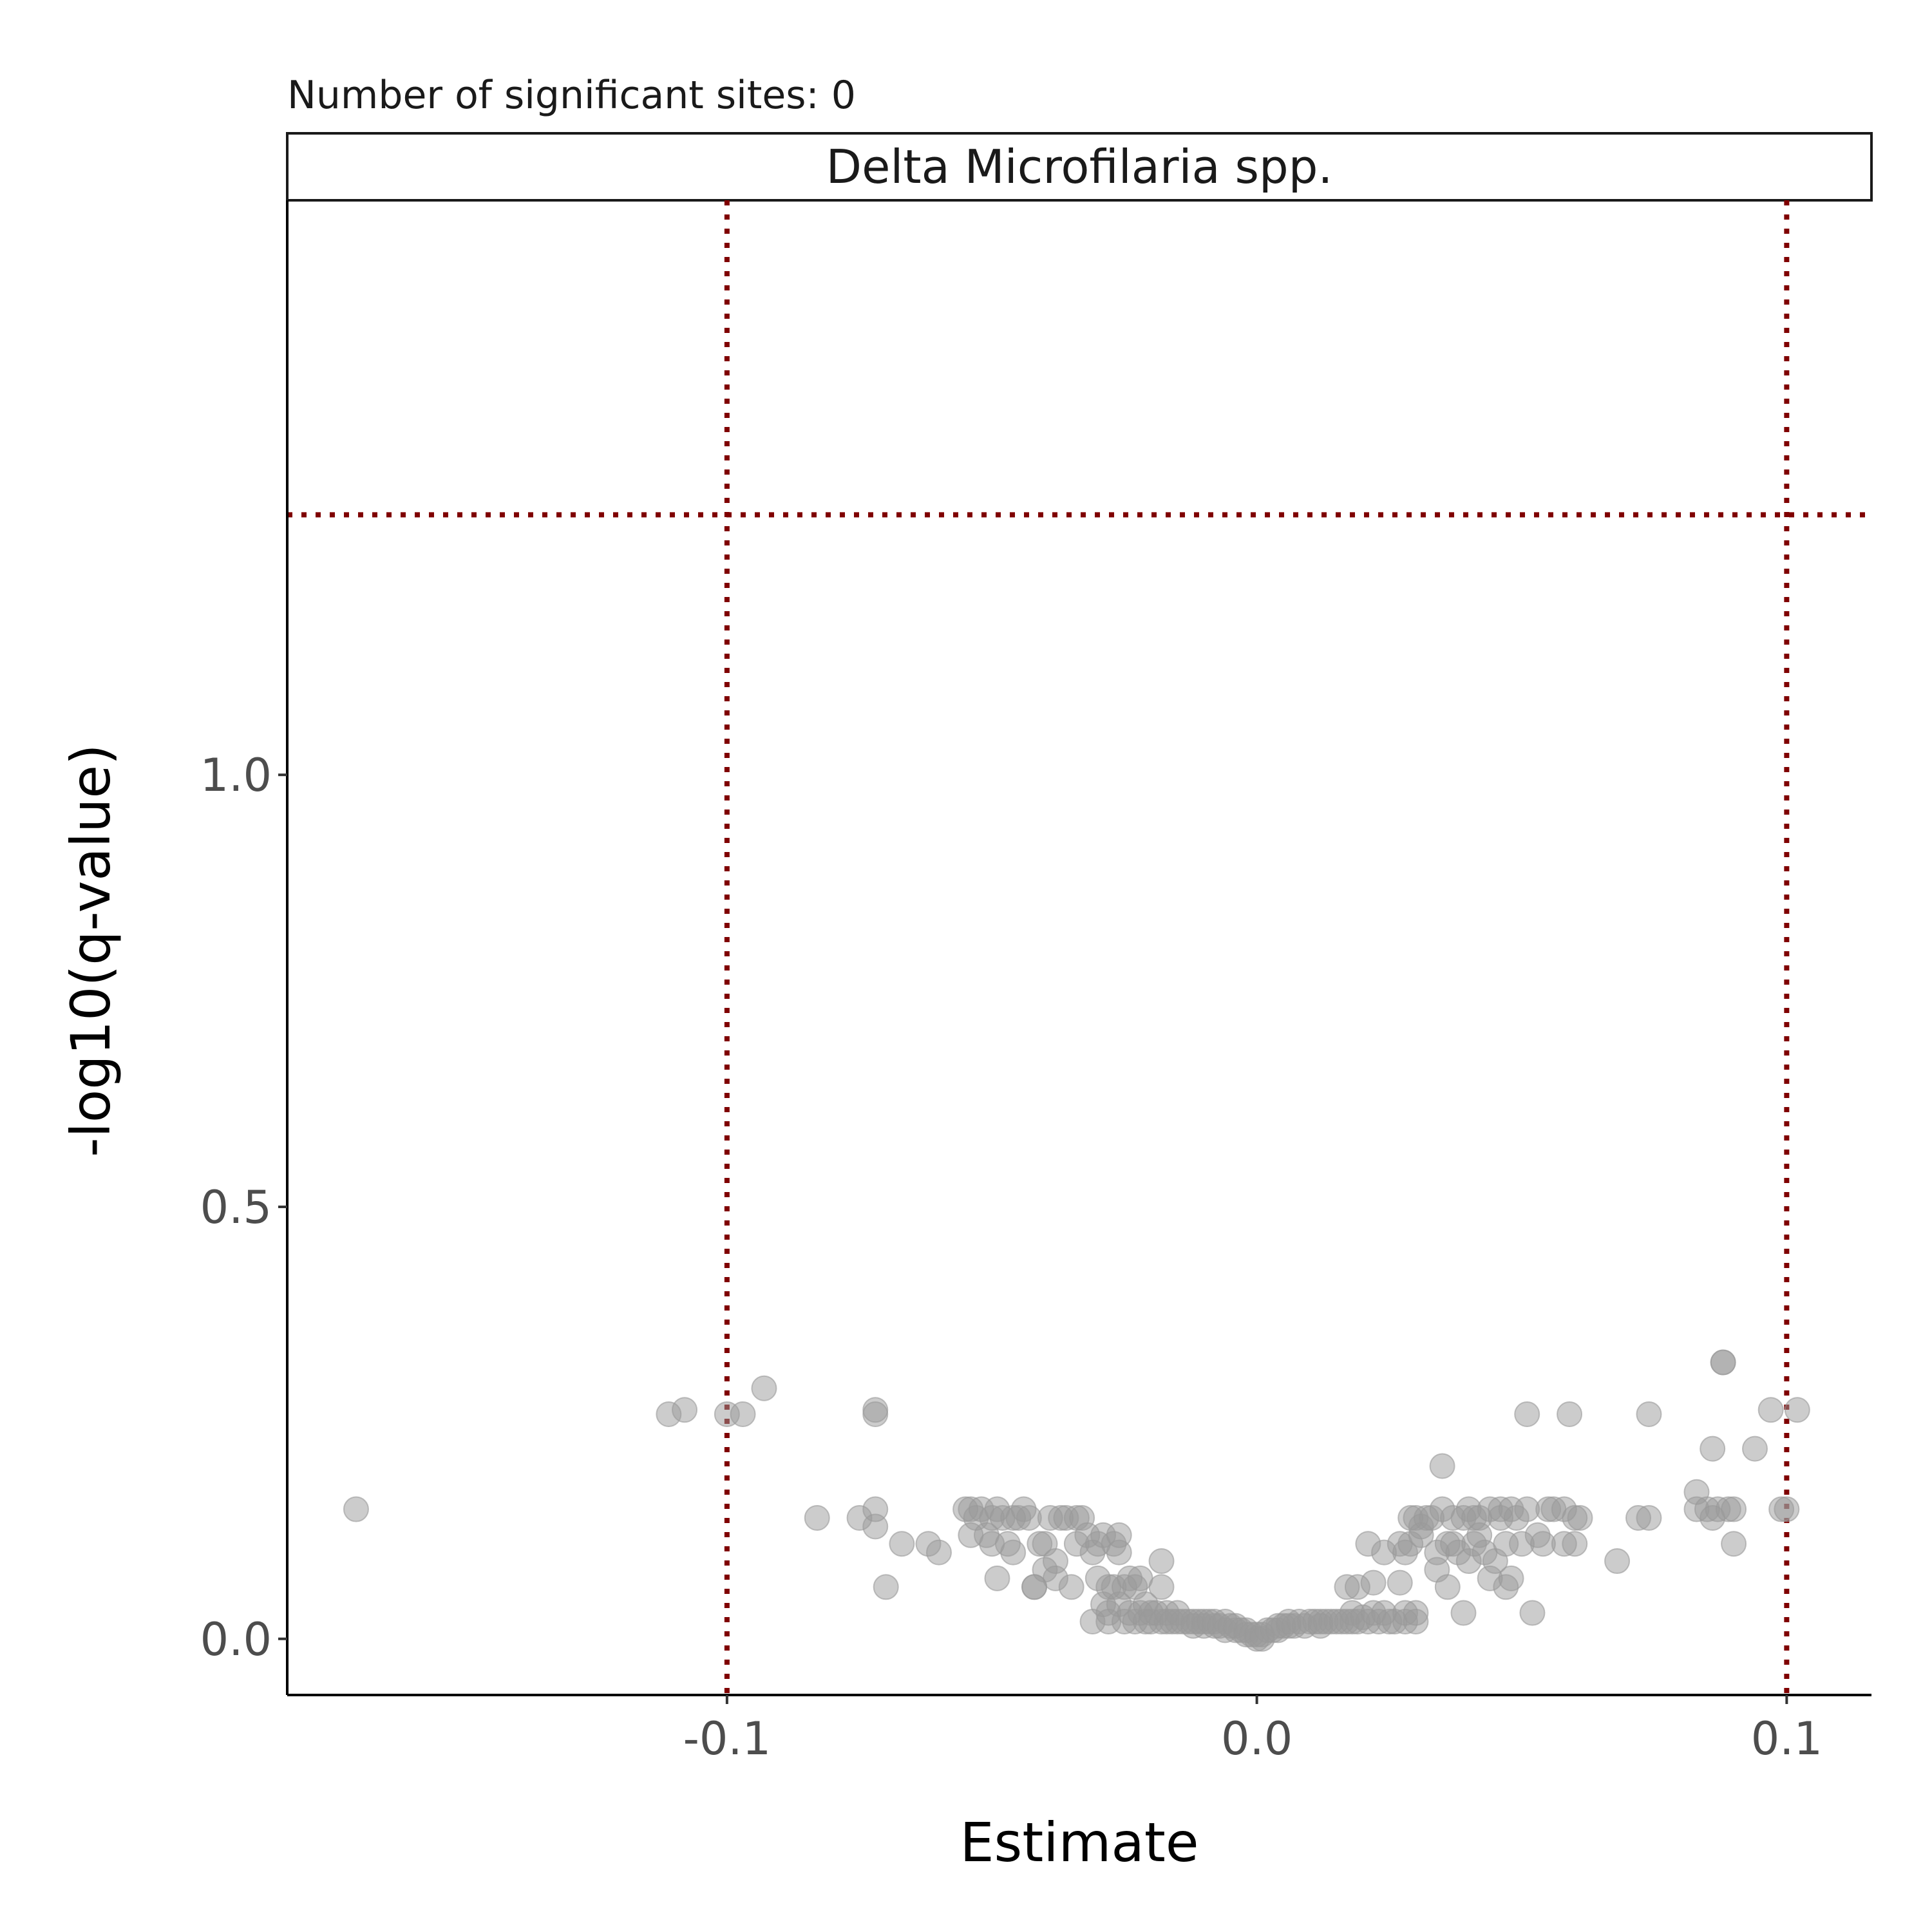 The image size is (1932, 1932). I want to click on facet-strip, so click(1079, 167).